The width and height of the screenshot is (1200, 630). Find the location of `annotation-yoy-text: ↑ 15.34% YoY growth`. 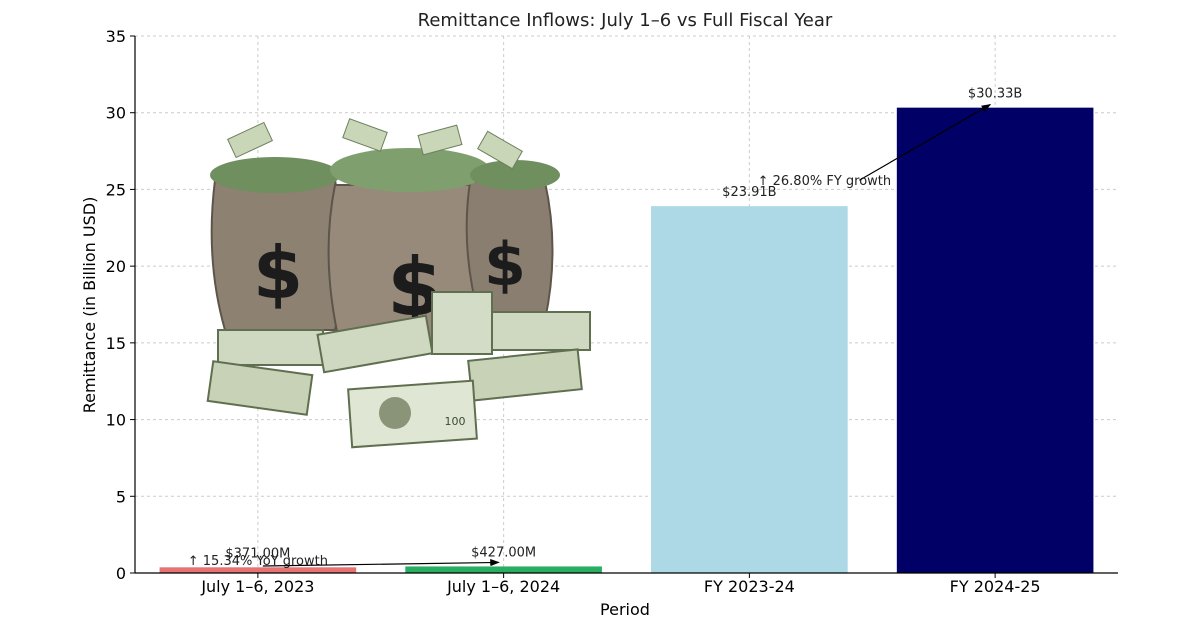

annotation-yoy-text: ↑ 15.34% YoY growth is located at coordinates (258, 561).